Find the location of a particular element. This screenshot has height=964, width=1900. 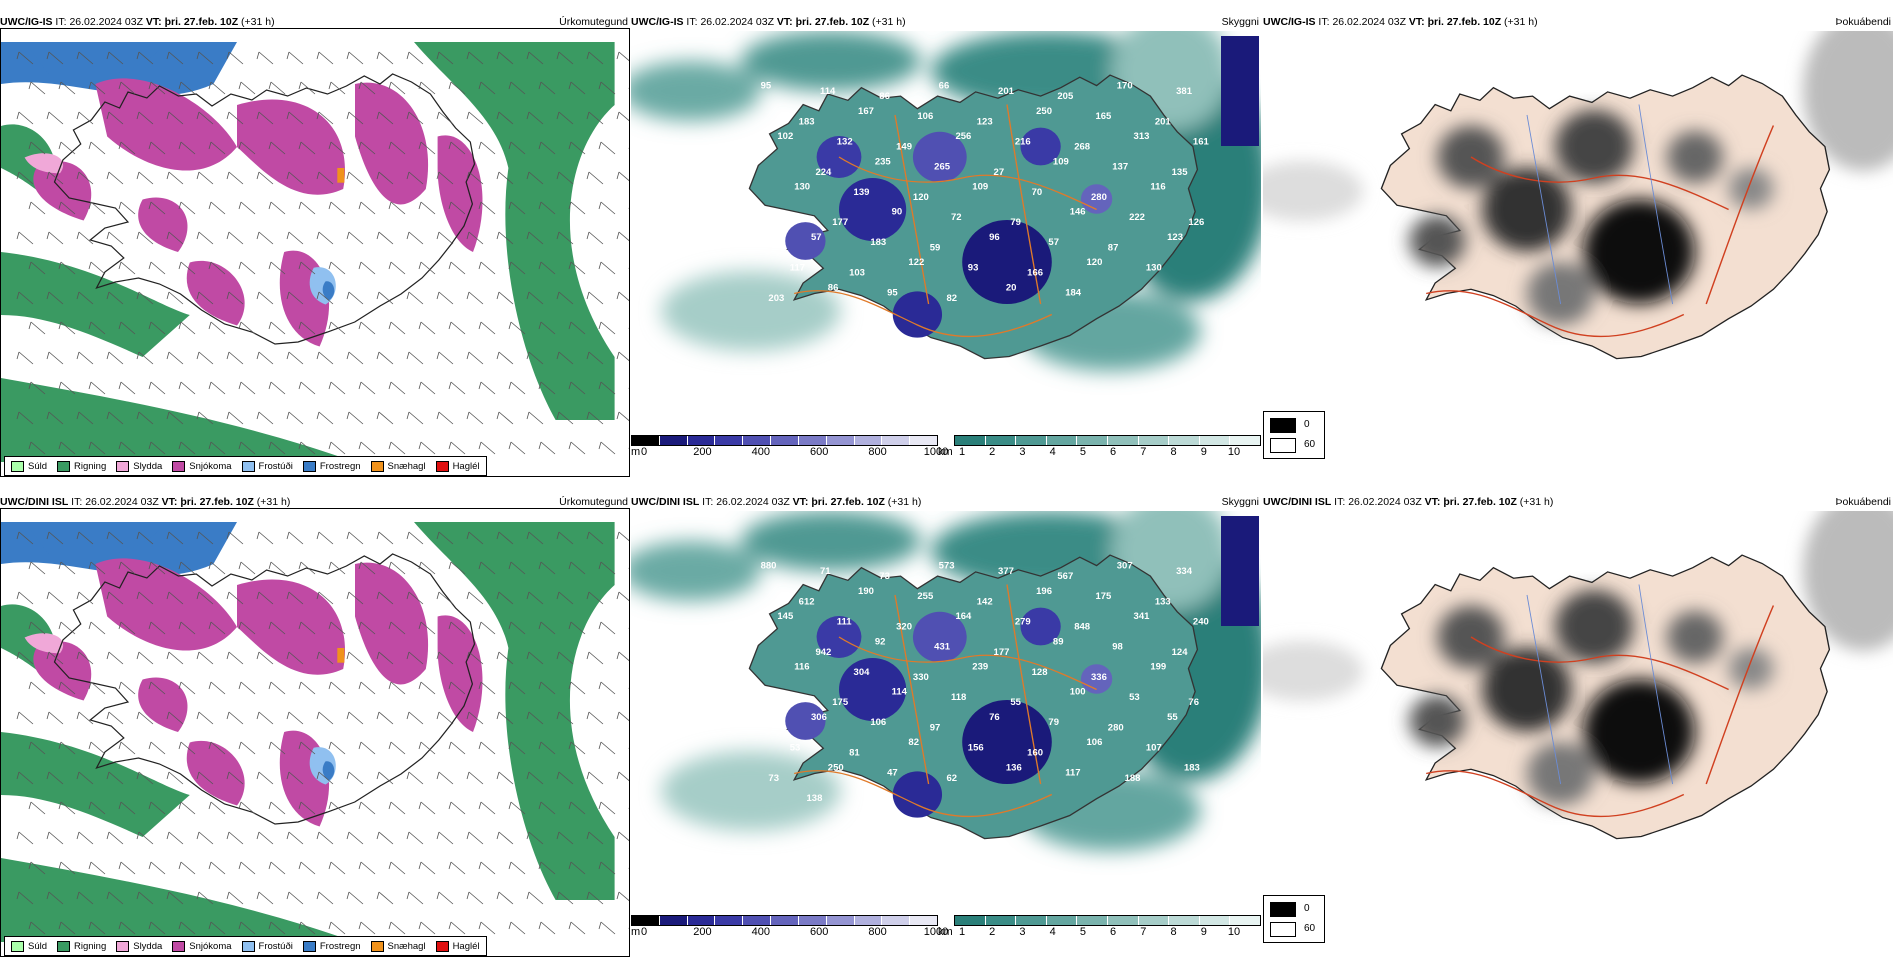

vt-label: VT: is located at coordinates (169, 502).